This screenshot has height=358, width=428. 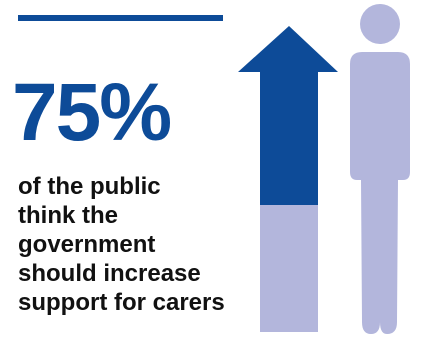 I want to click on caption-line: government, so click(x=87, y=244).